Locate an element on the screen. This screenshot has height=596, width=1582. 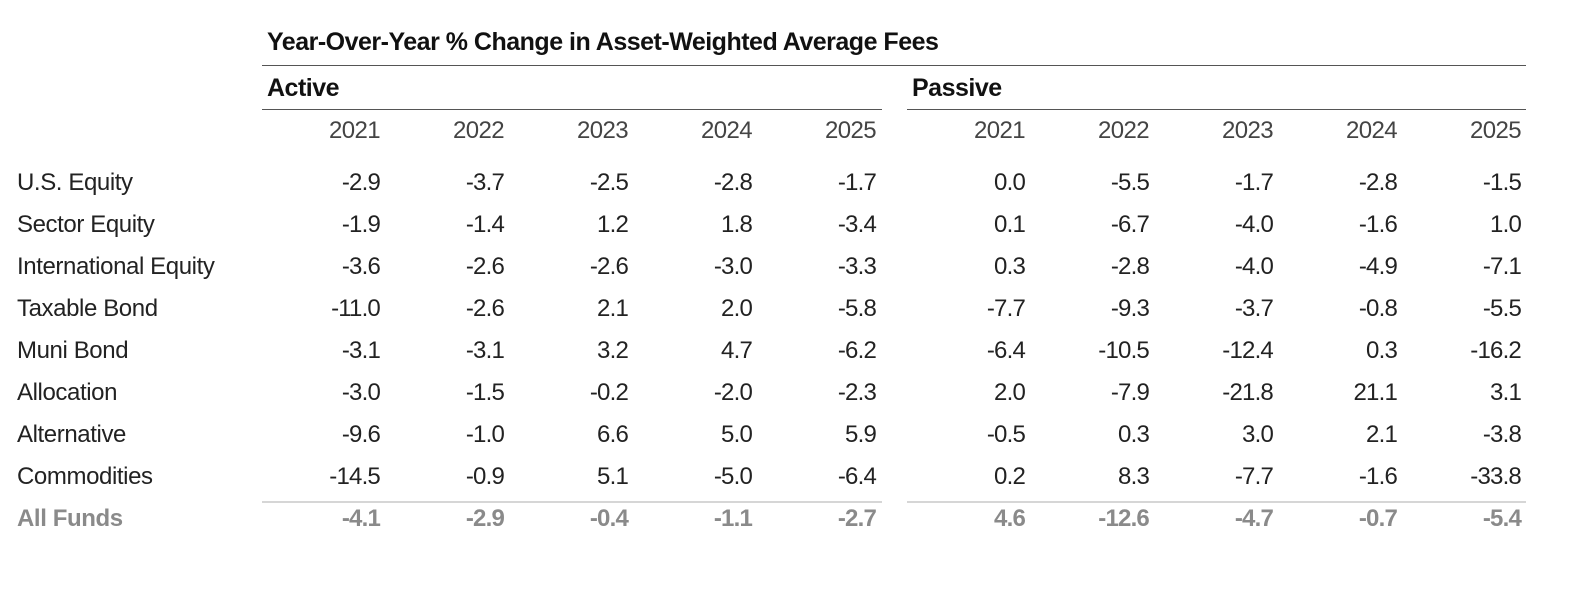
year-header-active-2024: 2024 is located at coordinates (727, 130).